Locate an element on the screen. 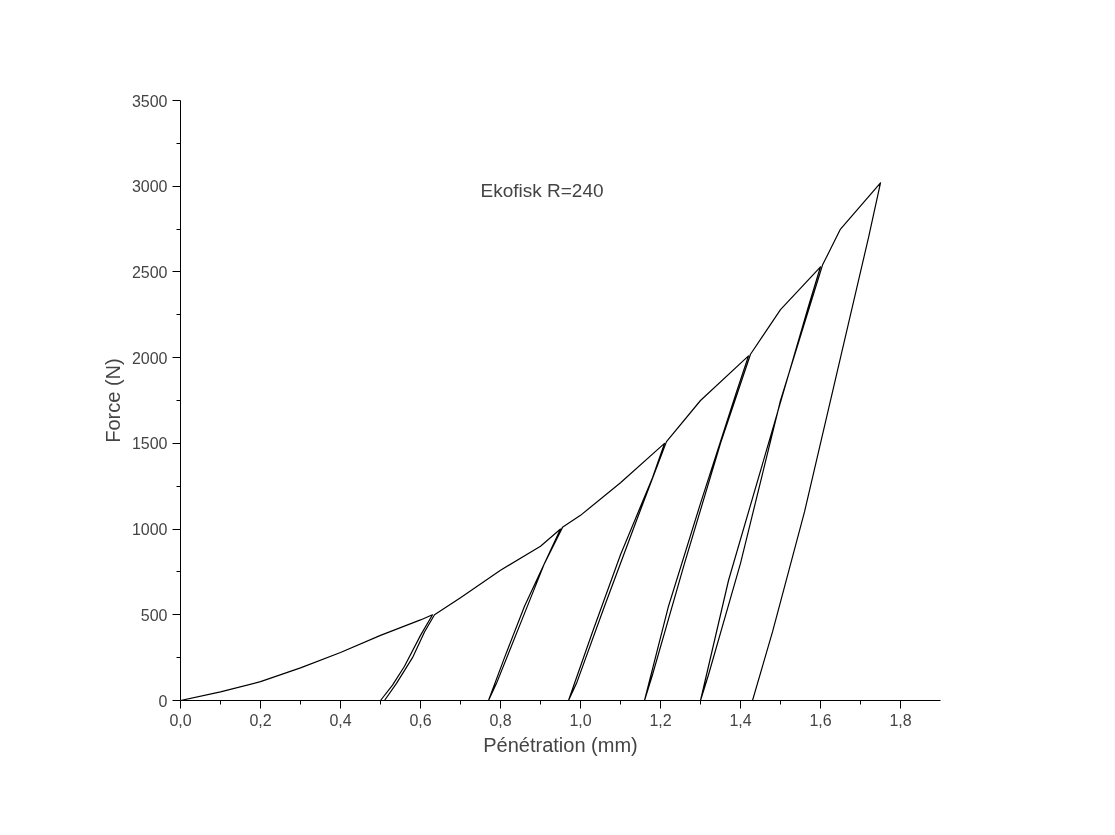 The width and height of the screenshot is (1115, 835). y-tick-label: 3500 is located at coordinates (149, 101).